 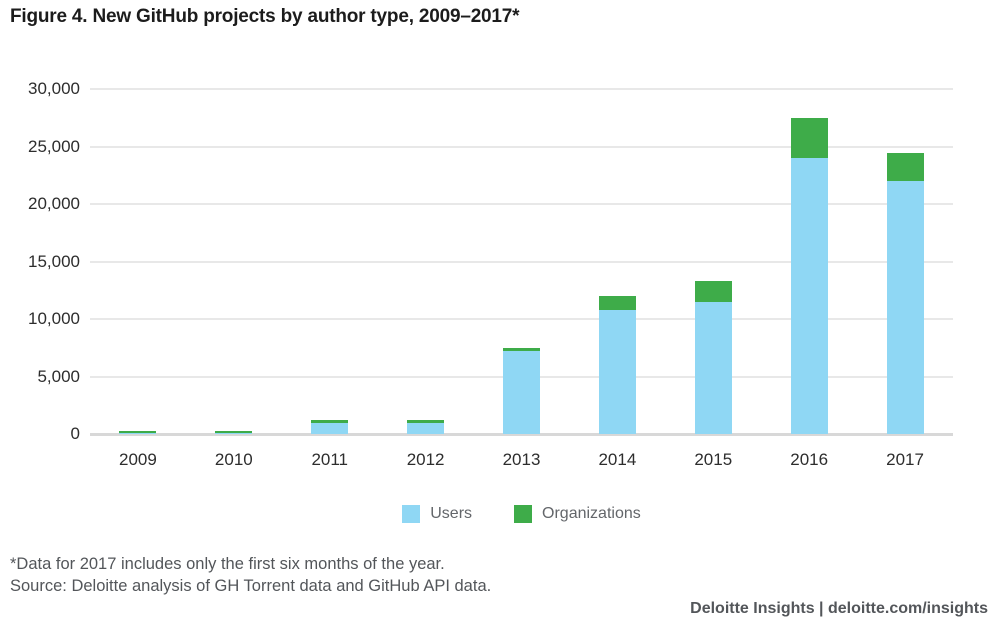 I want to click on bar-segment-users-2012, so click(x=426, y=428).